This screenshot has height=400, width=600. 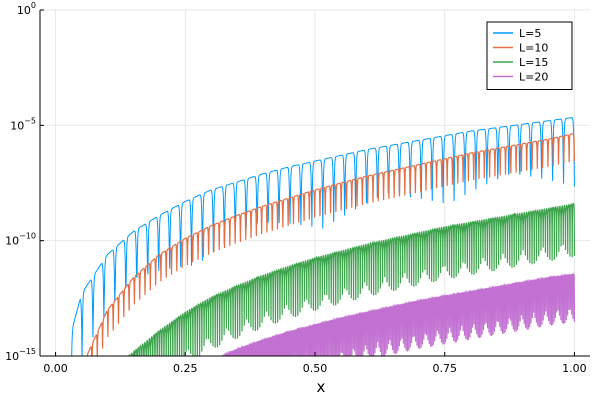 What do you see at coordinates (23, 124) in the screenshot?
I see `y-tick-label: 10⁻⁵` at bounding box center [23, 124].